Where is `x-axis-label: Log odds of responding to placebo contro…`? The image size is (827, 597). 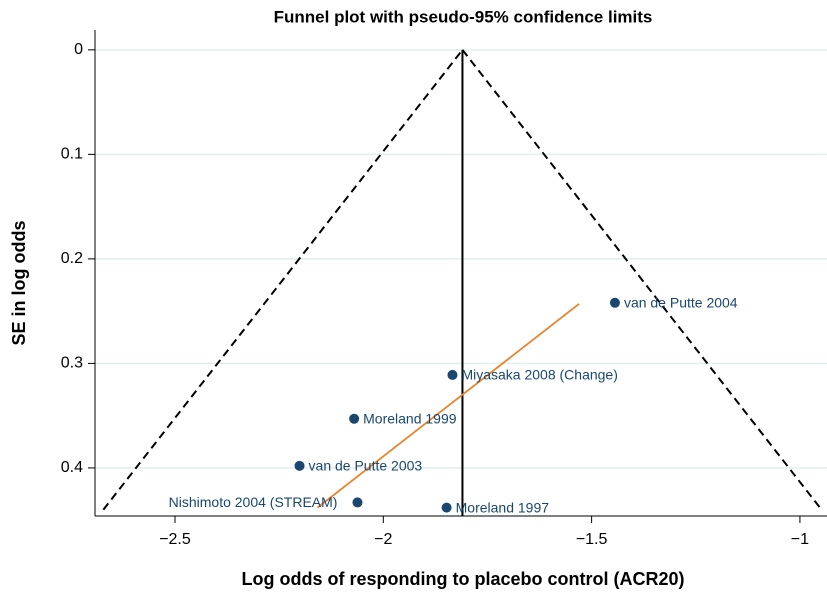
x-axis-label: Log odds of responding to placebo contro… is located at coordinates (463, 579).